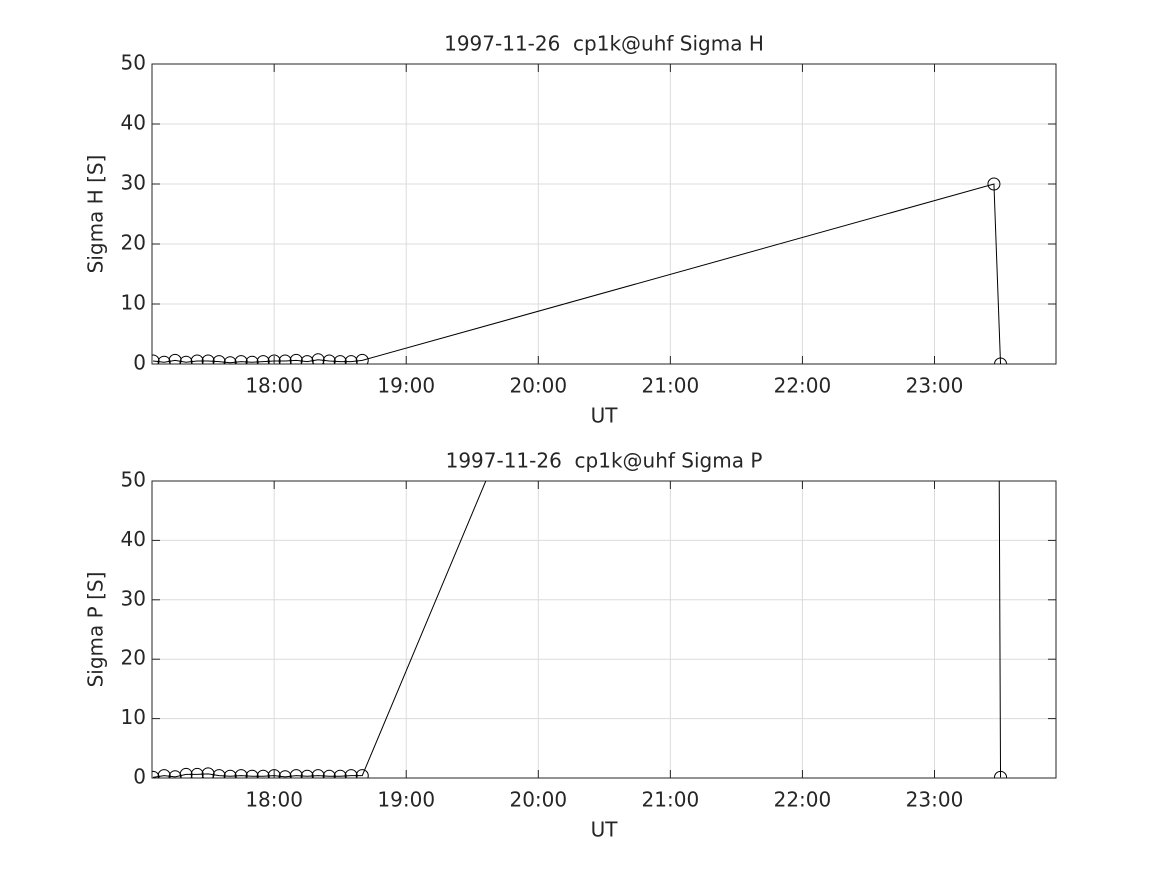 Image resolution: width=1167 pixels, height=875 pixels. Describe the element at coordinates (96, 214) in the screenshot. I see `y-axis-label: Sigma H [S]` at that location.